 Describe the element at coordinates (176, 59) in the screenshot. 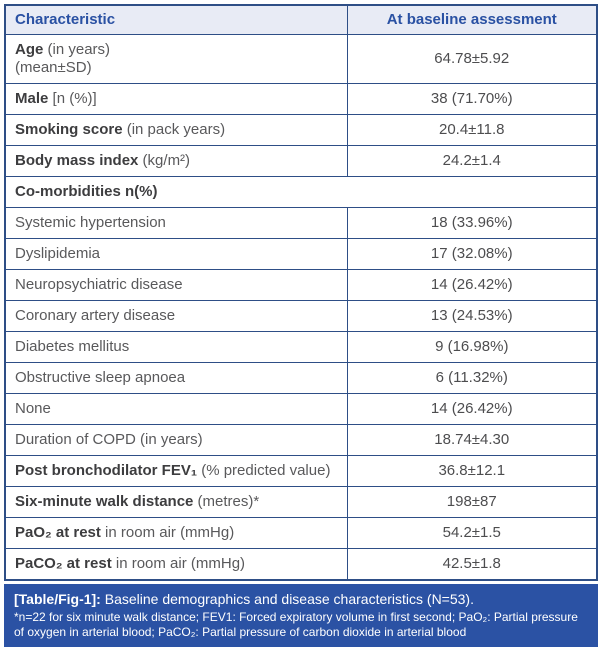

I see `characteristic-cell: Age (in years) (mean±SD)` at that location.